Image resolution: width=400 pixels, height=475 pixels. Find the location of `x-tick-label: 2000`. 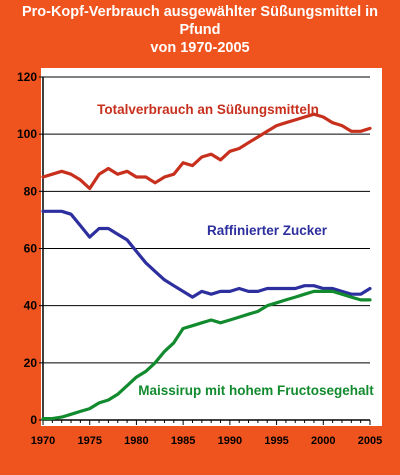

x-tick-label: 2000 is located at coordinates (323, 441).